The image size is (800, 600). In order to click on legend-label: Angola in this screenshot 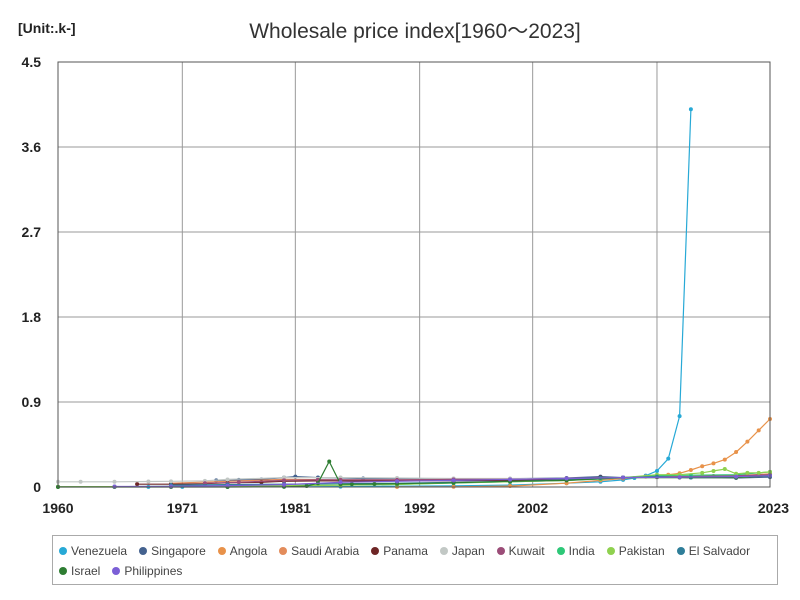, I will do `click(248, 551)`.